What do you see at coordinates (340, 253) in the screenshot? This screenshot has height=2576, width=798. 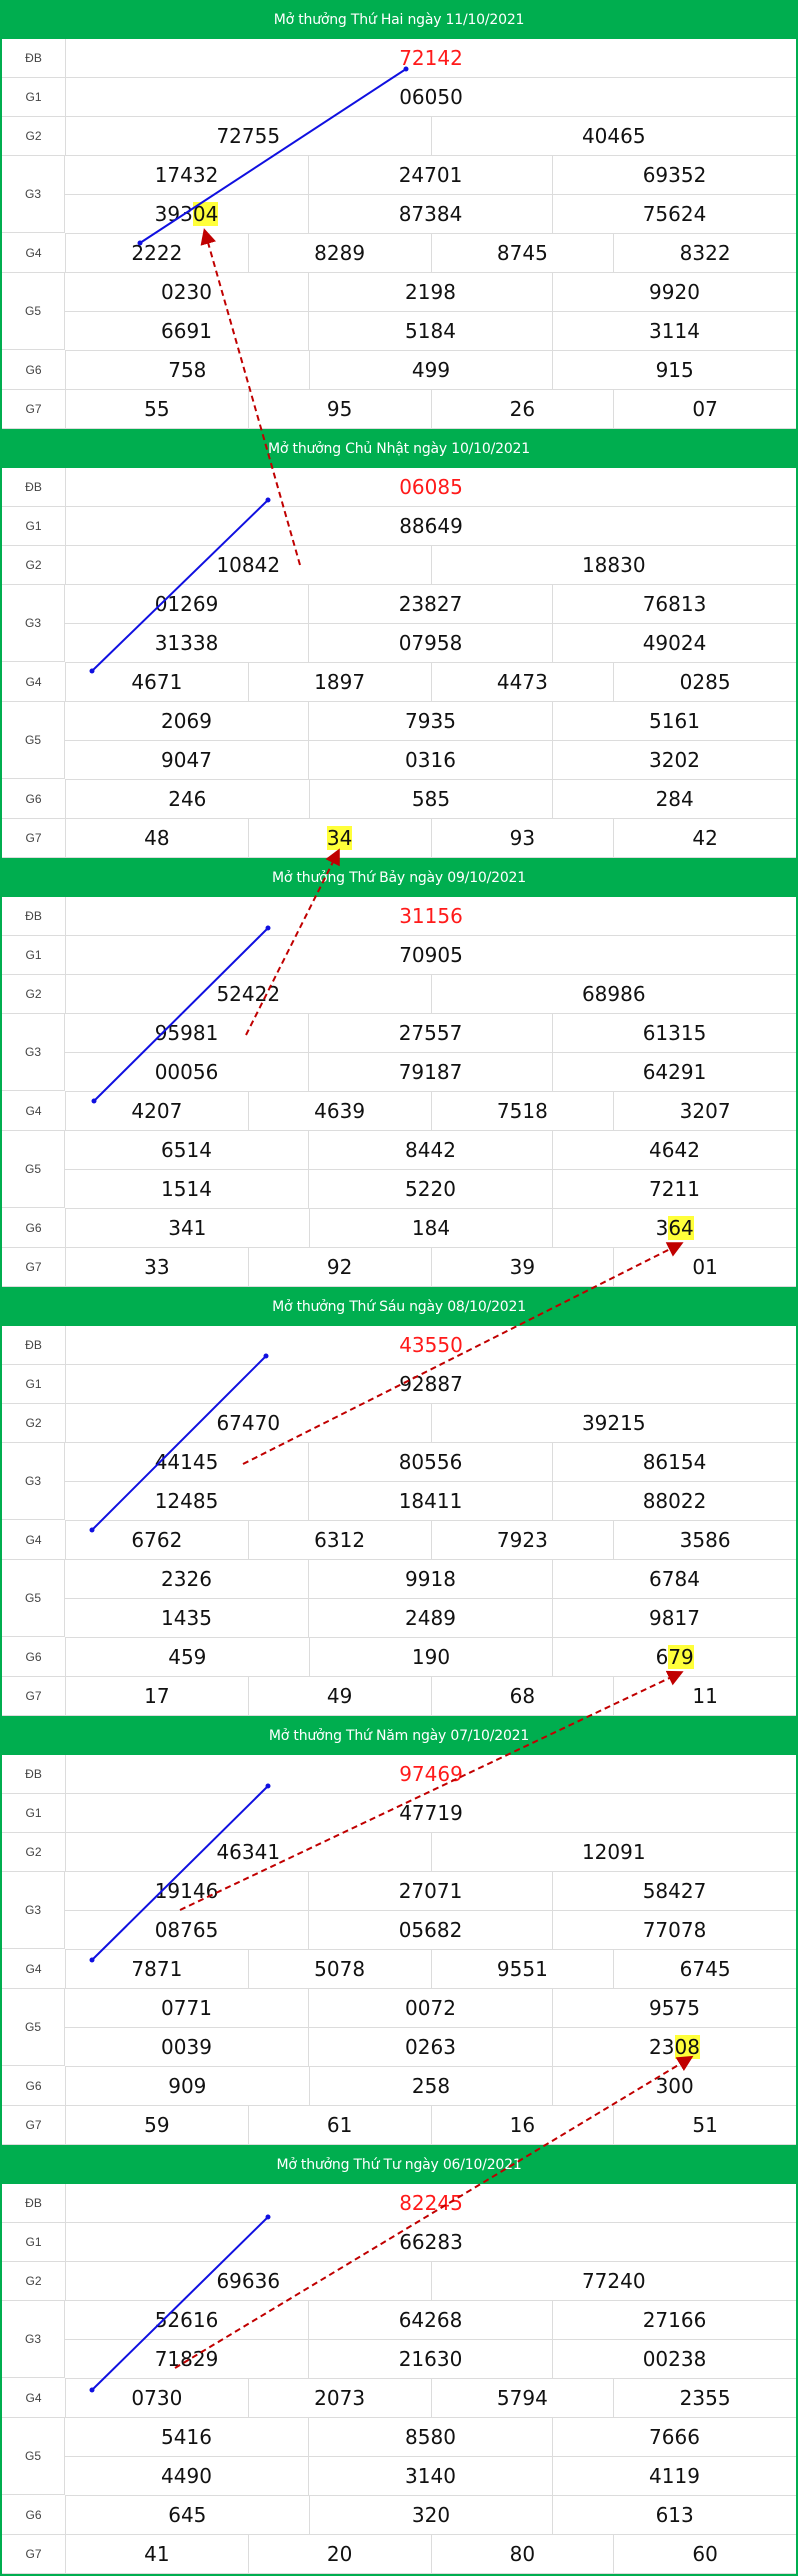 I see `prize-value: 8289` at bounding box center [340, 253].